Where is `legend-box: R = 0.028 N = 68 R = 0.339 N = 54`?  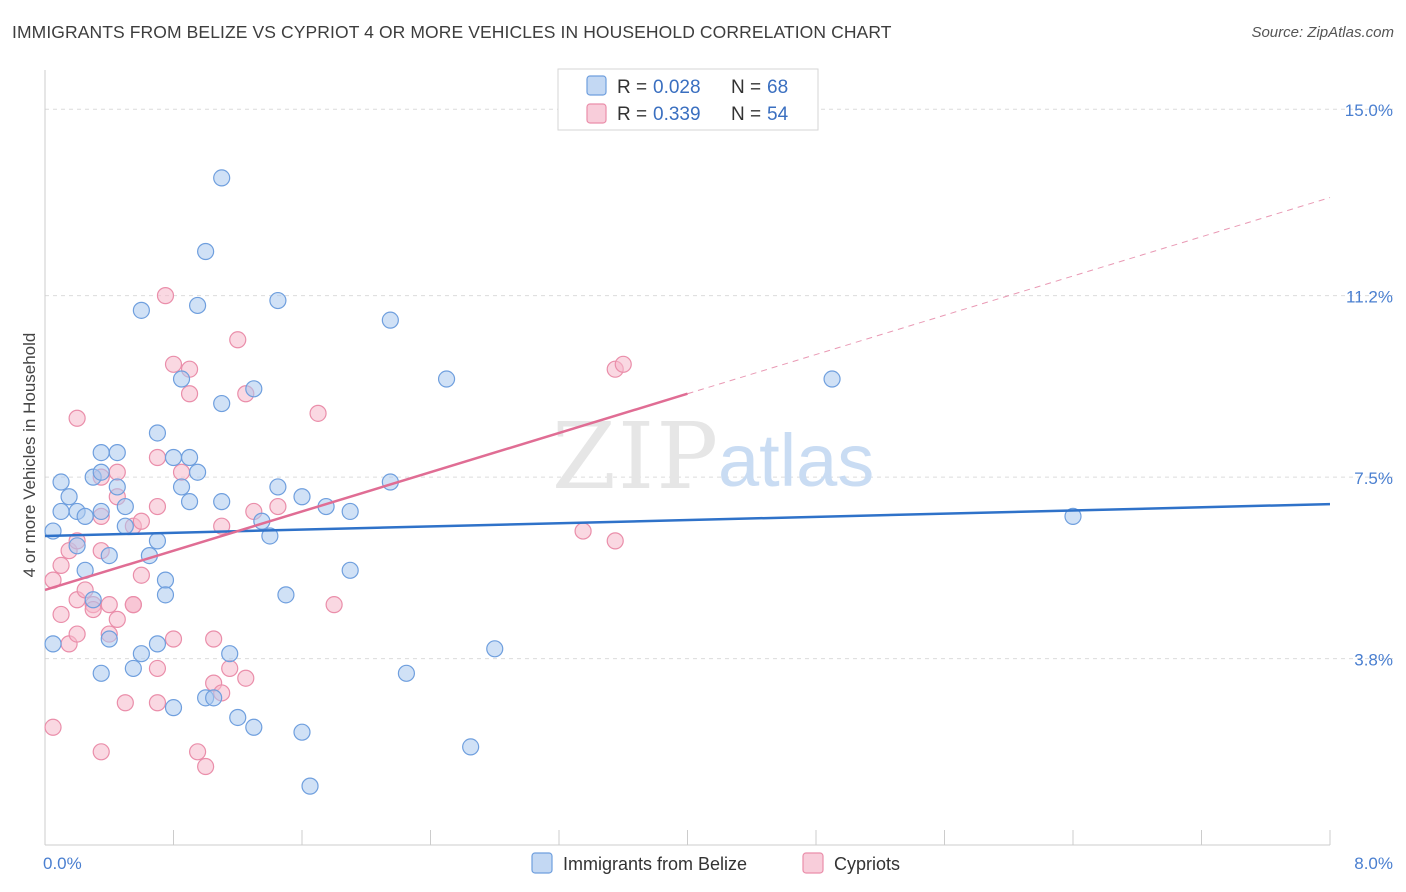 legend-box: R = 0.028 N = 68 R = 0.339 N = 54 is located at coordinates (688, 99).